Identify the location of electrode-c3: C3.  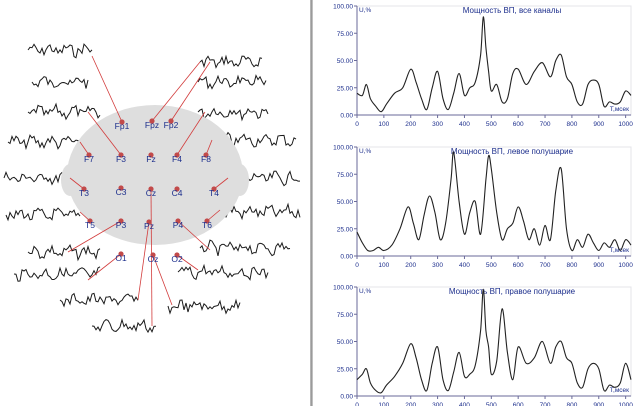
(121, 191).